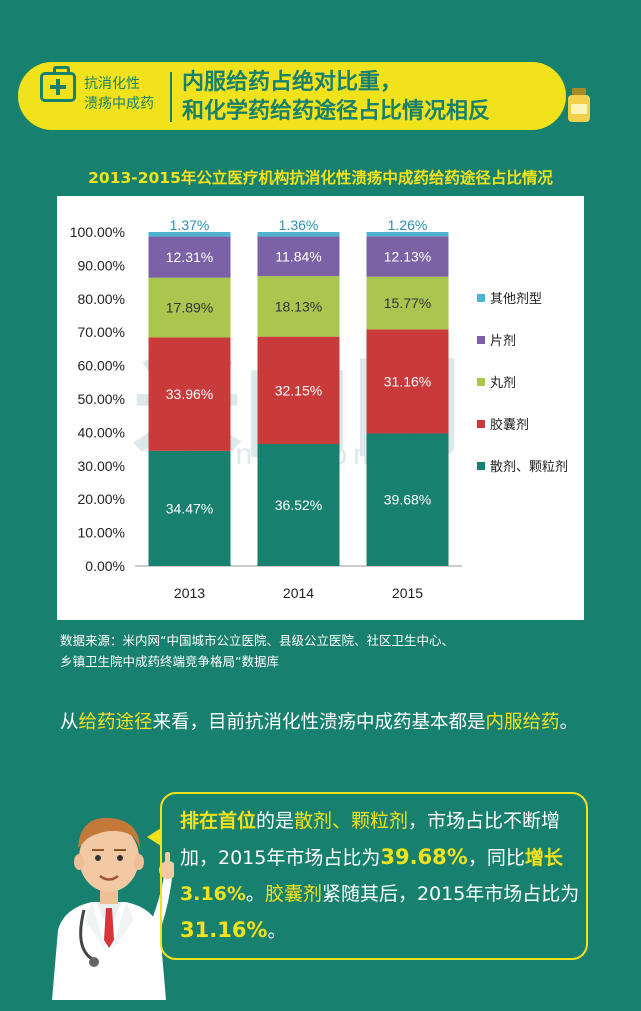 This screenshot has width=641, height=1011. I want to click on y-tick-label: 0.00%, so click(105, 566).